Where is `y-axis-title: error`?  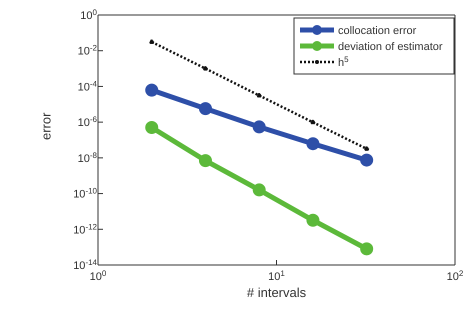 y-axis-title: error is located at coordinates (46, 126).